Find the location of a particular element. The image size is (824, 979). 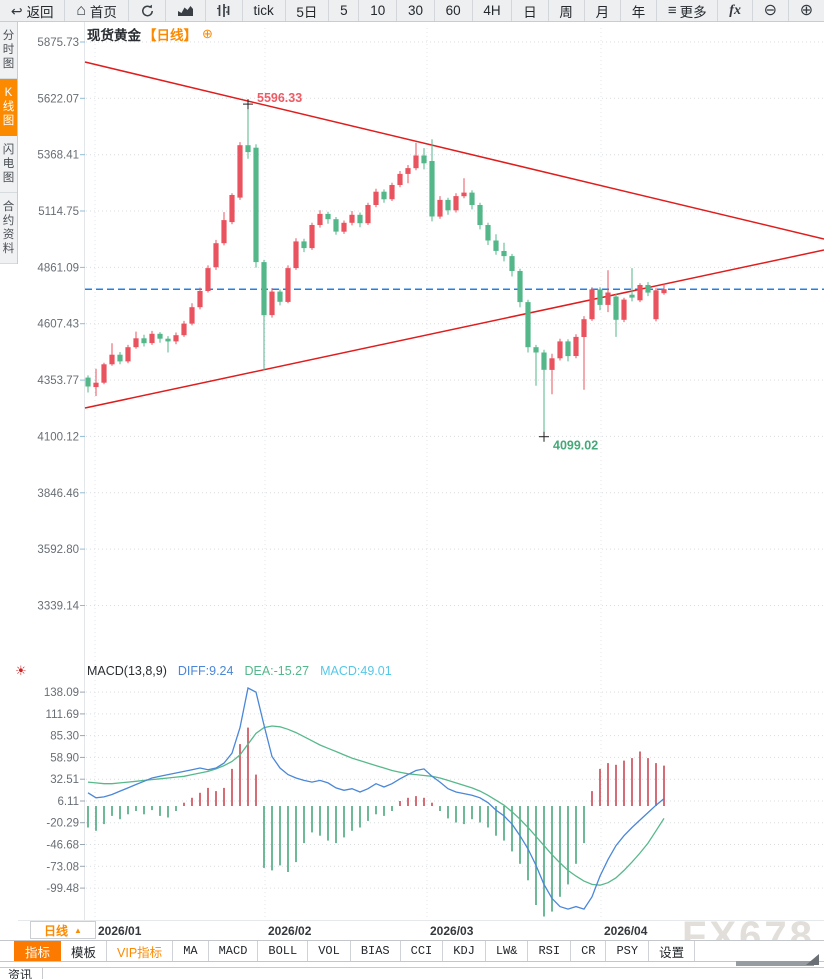

x-axis-labels: 2026/01 2026/02 2026/03 2026/04 is located at coordinates (373, 931).